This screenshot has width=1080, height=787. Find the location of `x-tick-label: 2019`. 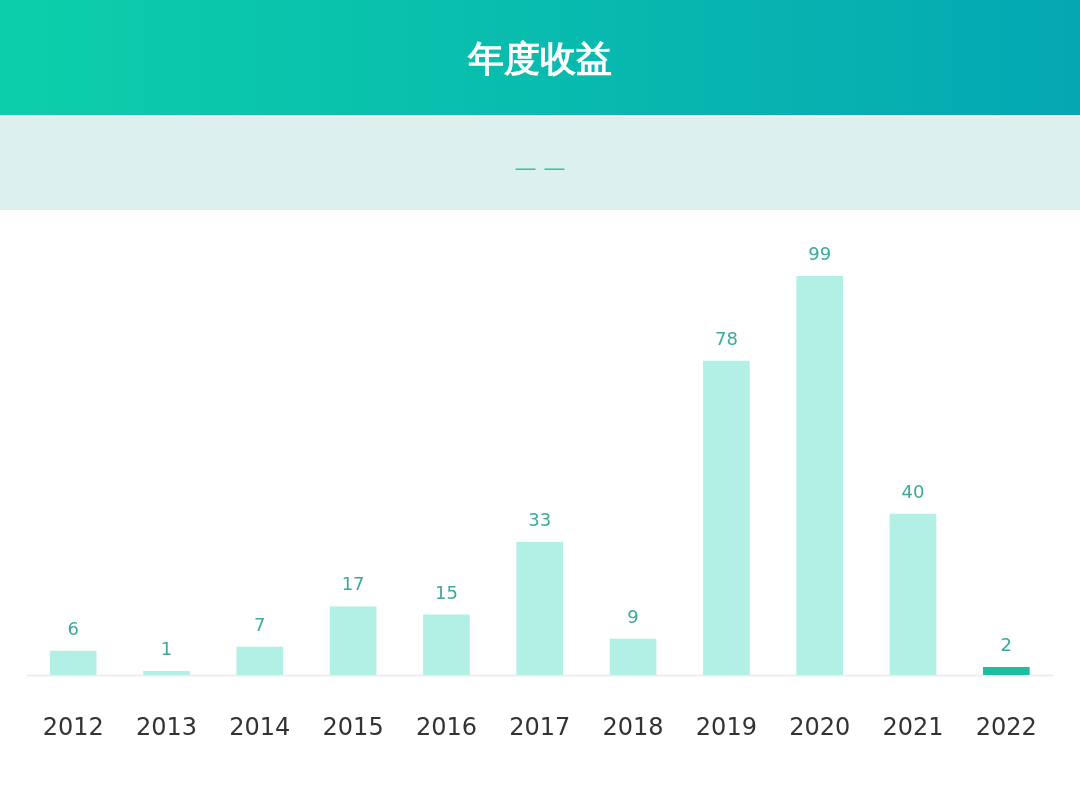

x-tick-label: 2019 is located at coordinates (726, 726).